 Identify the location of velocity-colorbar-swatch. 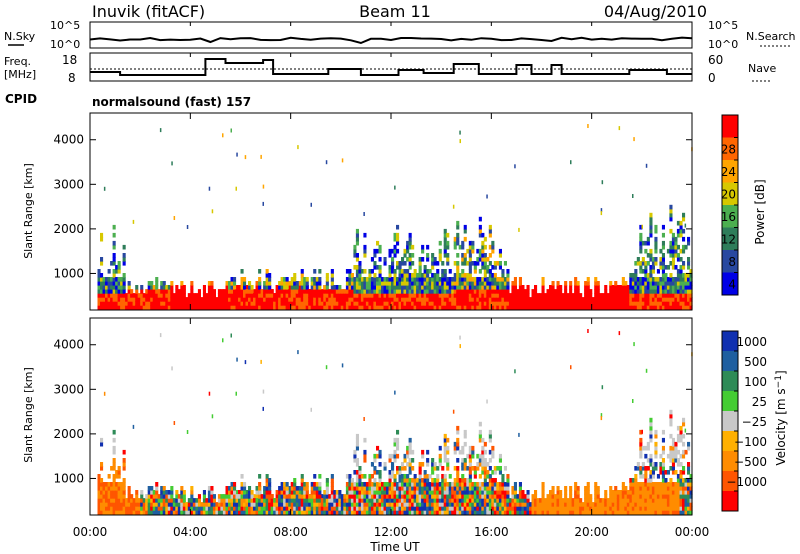
(730, 501).